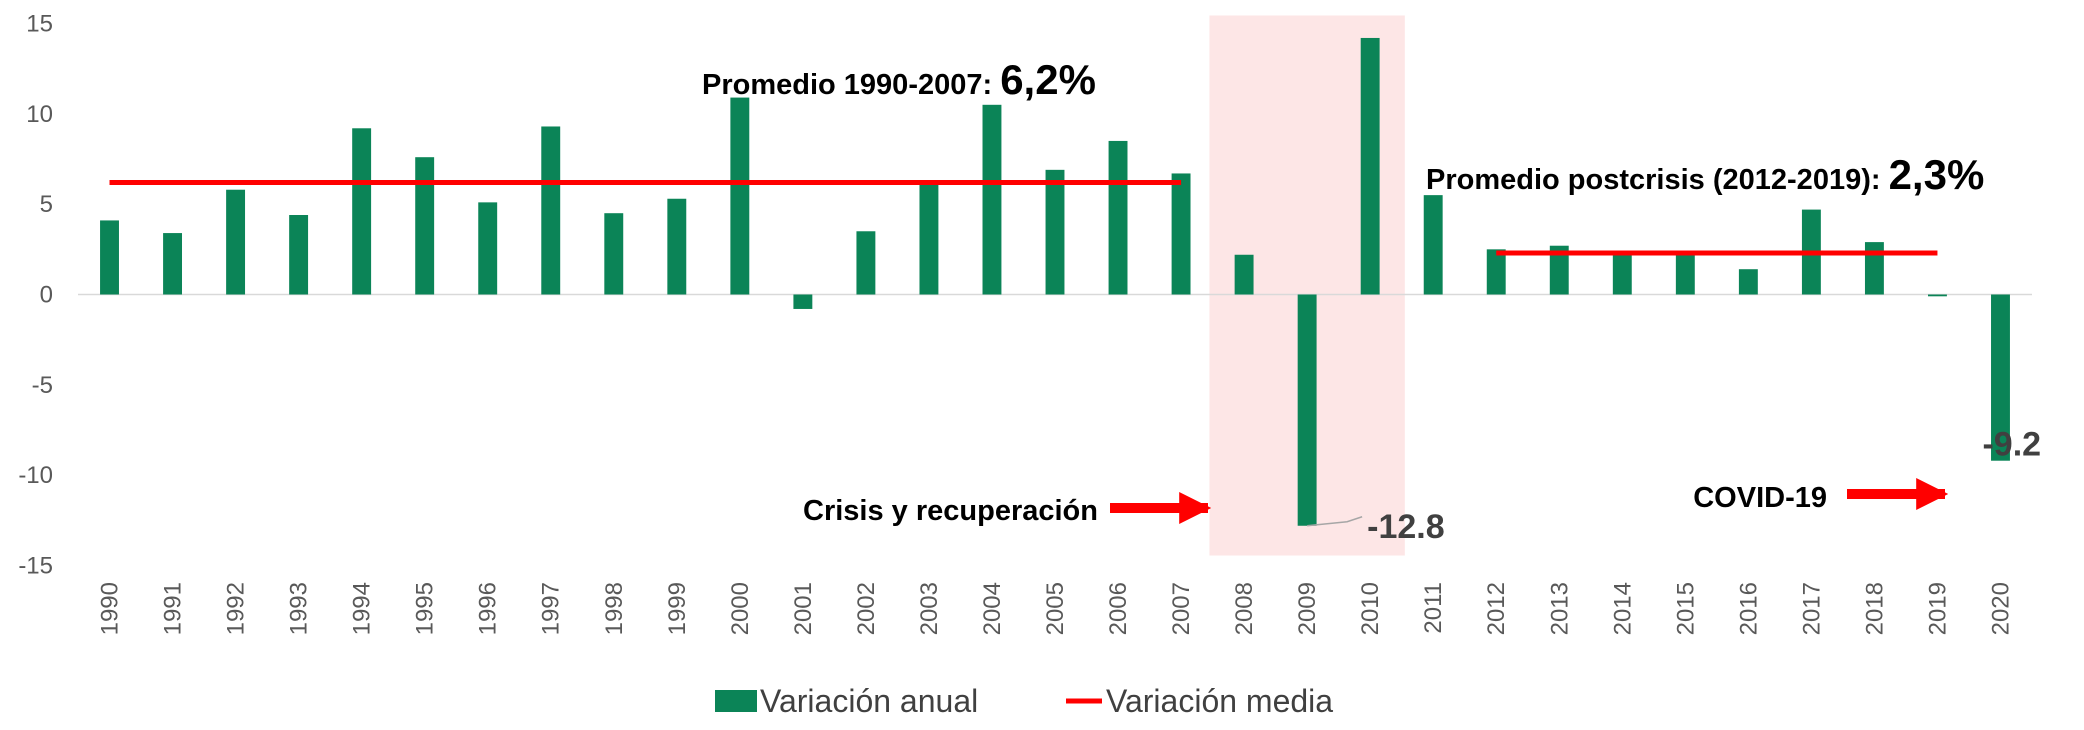 Image resolution: width=2084 pixels, height=730 pixels. Describe the element at coordinates (1118, 608) in the screenshot. I see `x-tick-label: 2006` at that location.